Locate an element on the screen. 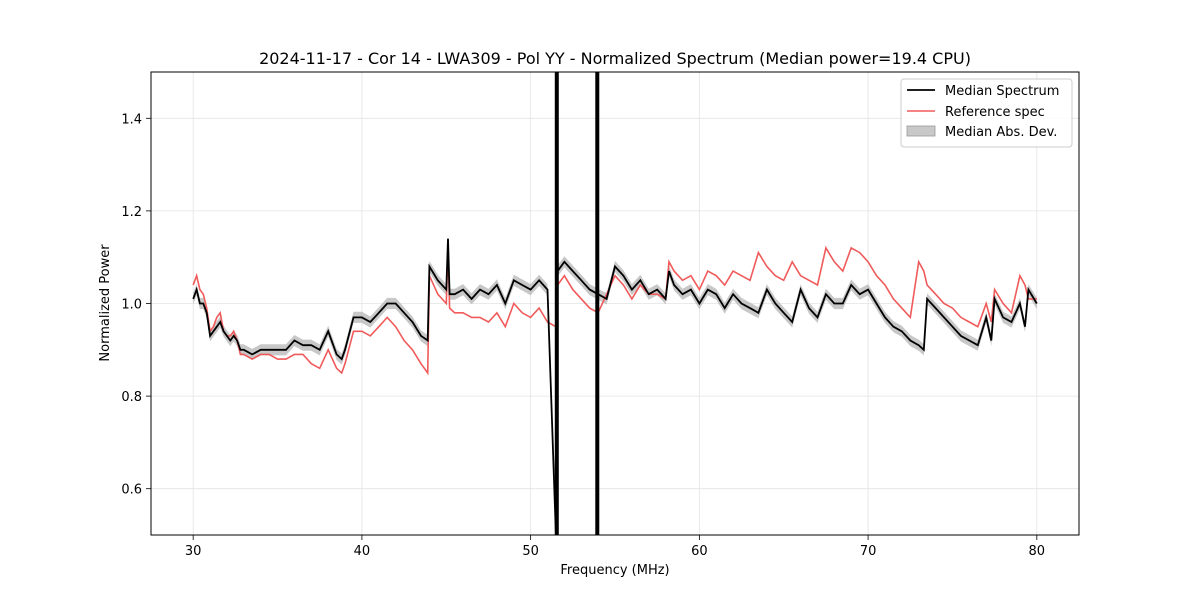 This screenshot has height=600, width=1200. x-ticks: 30 40 50 60 70 80 is located at coordinates (615, 547).